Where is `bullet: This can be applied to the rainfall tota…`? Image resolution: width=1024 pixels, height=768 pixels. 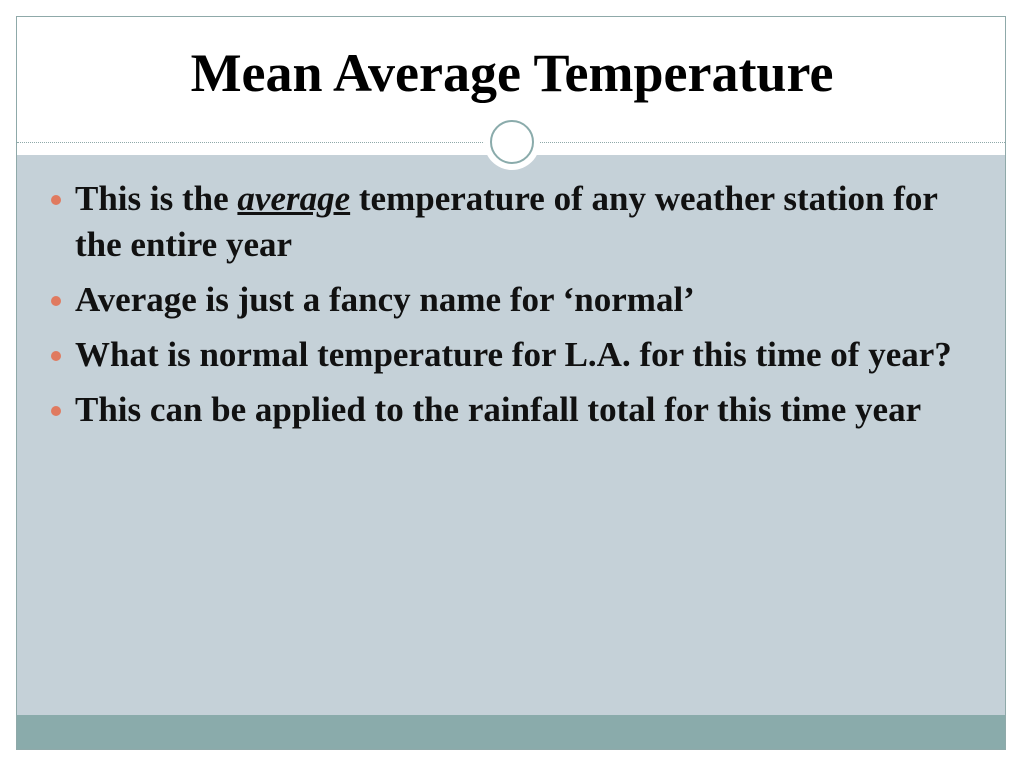
bullet: This can be applied to the rainfall tota… is located at coordinates (513, 410).